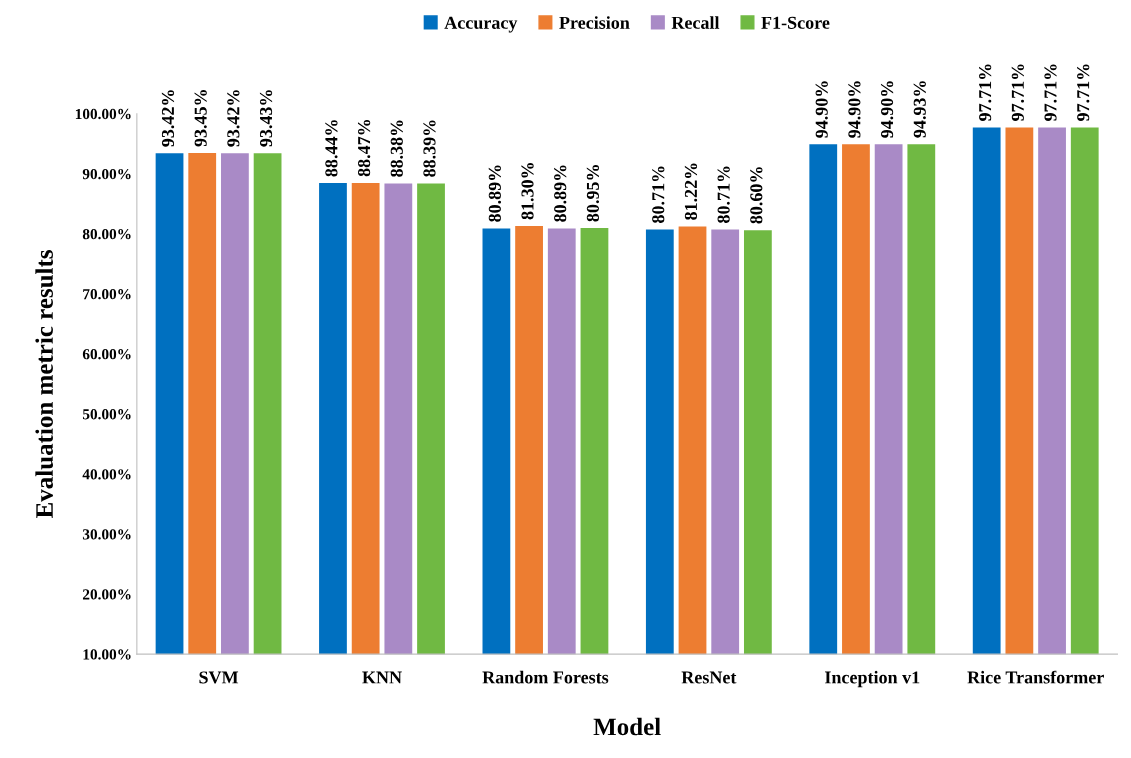  Describe the element at coordinates (331, 148) in the screenshot. I see `data-label: 88.44%` at that location.